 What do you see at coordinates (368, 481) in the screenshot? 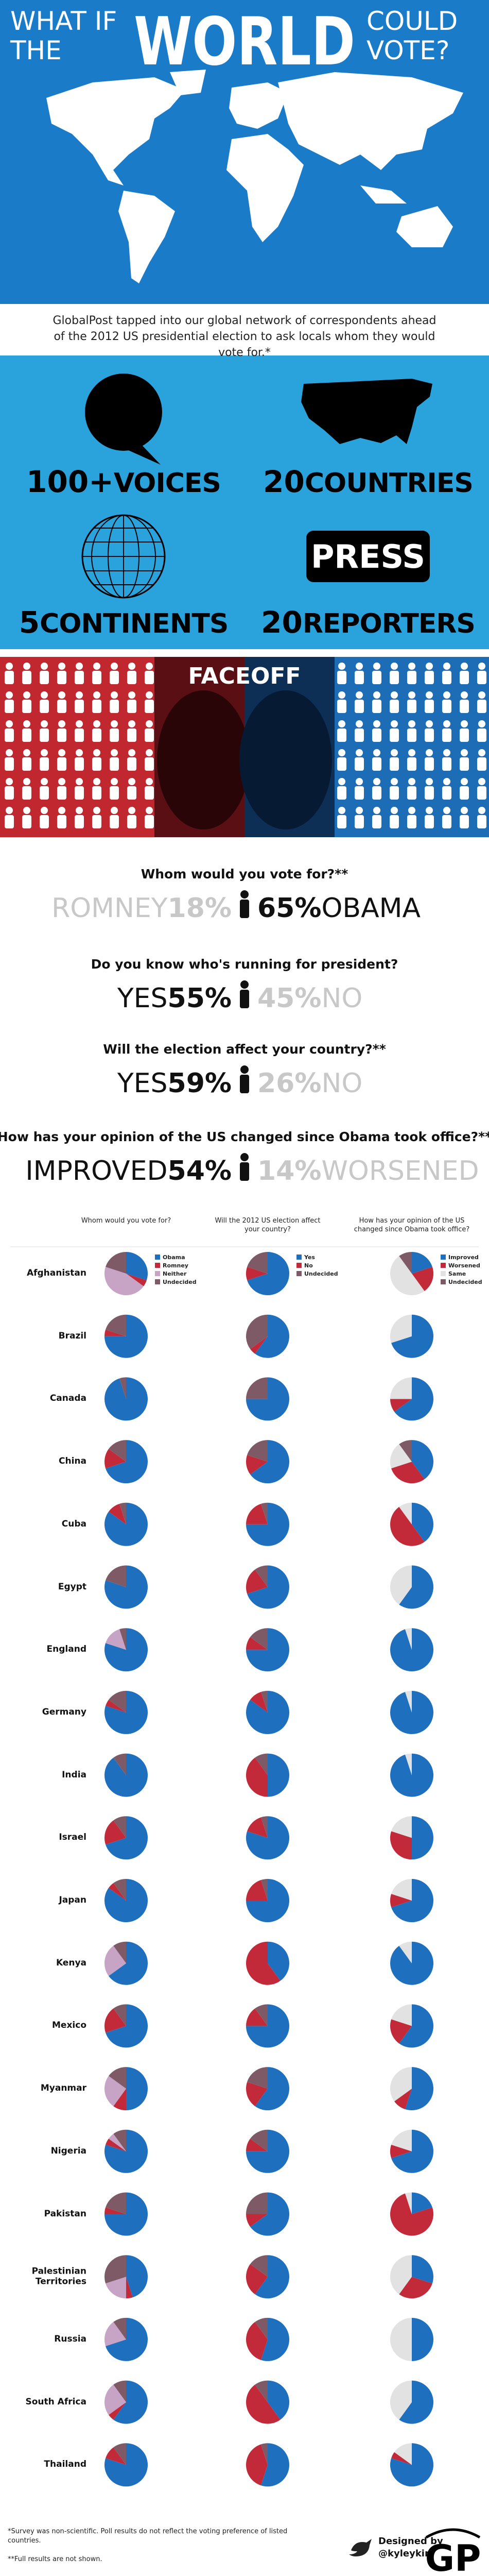
I see `stat: 20COUNTRIES` at bounding box center [368, 481].